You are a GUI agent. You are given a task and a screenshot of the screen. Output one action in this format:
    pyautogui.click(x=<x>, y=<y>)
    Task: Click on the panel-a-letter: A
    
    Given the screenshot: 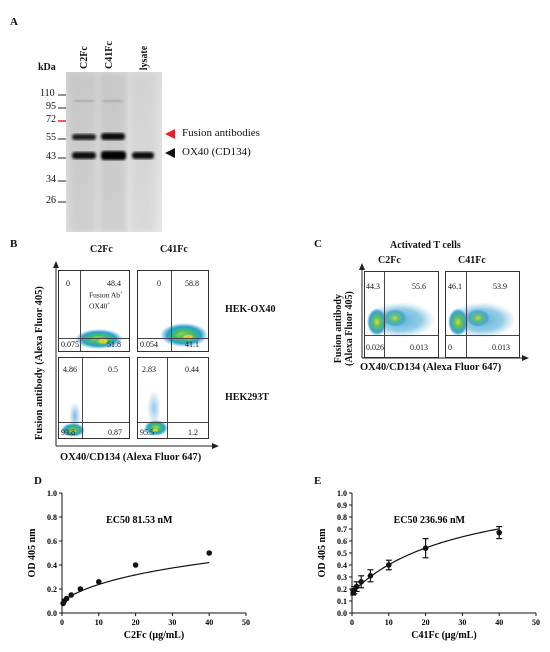 What is the action you would take?
    pyautogui.click(x=14, y=22)
    